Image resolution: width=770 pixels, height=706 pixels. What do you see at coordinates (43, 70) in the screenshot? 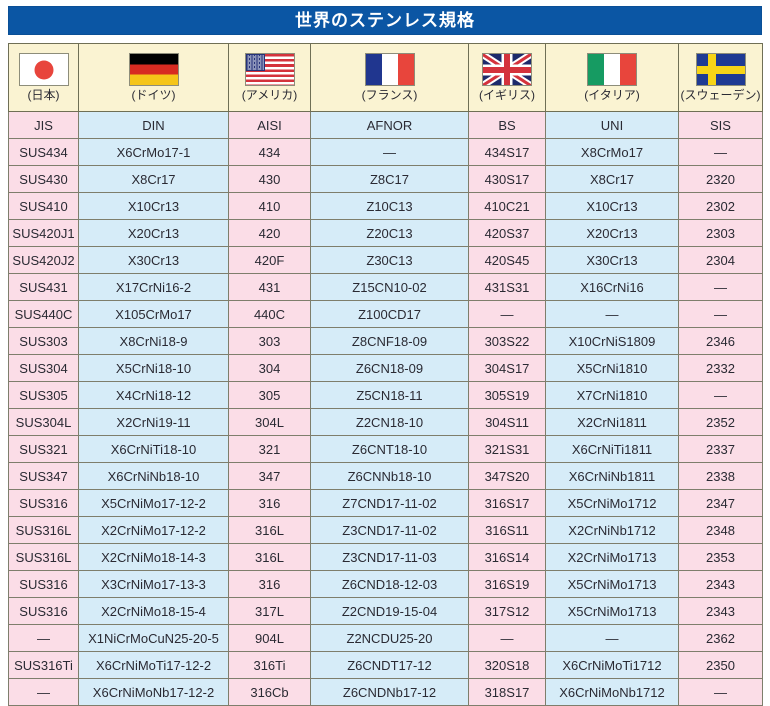
I see `jp-flag-icon` at bounding box center [43, 70].